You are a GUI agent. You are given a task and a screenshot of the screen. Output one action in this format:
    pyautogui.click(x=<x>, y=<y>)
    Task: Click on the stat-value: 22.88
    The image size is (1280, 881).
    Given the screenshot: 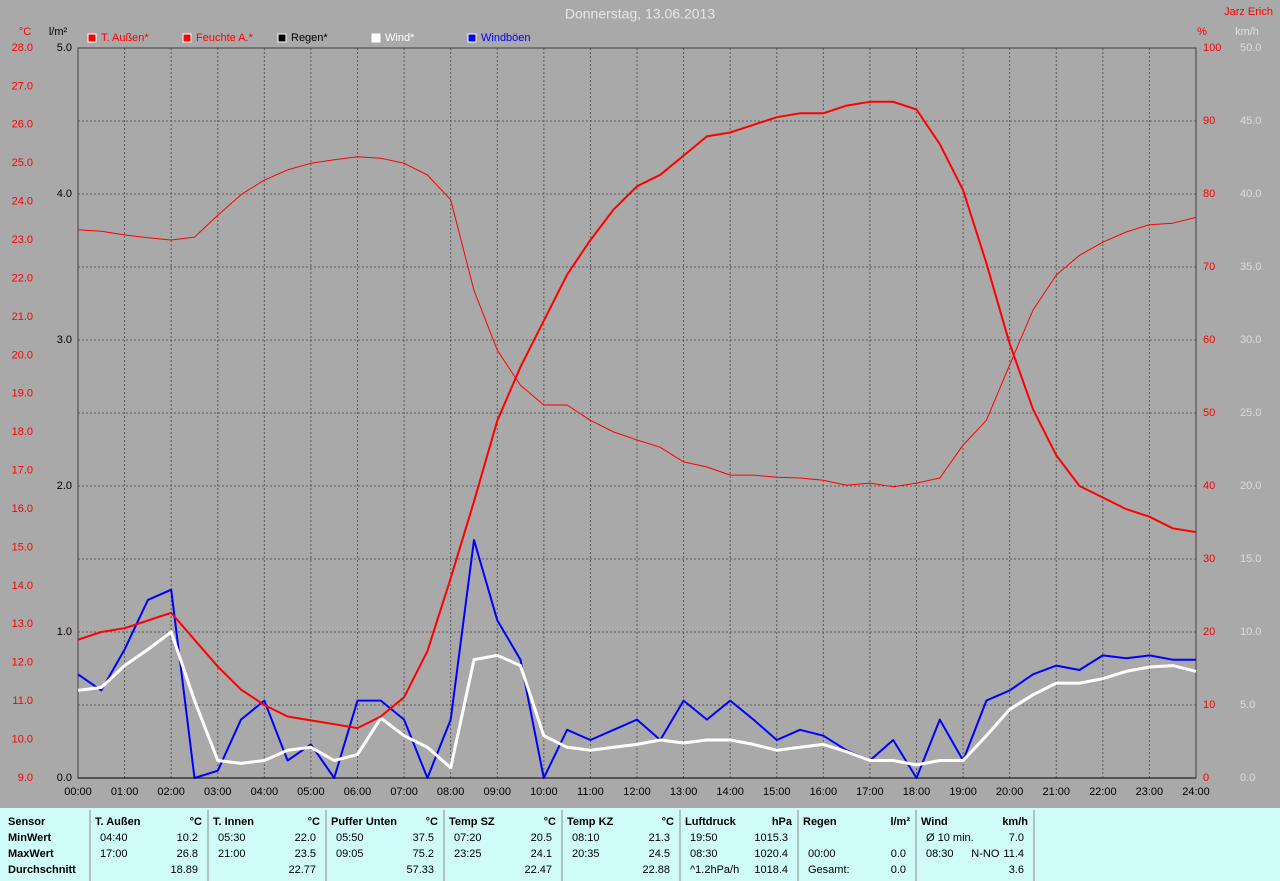 What is the action you would take?
    pyautogui.click(x=656, y=870)
    